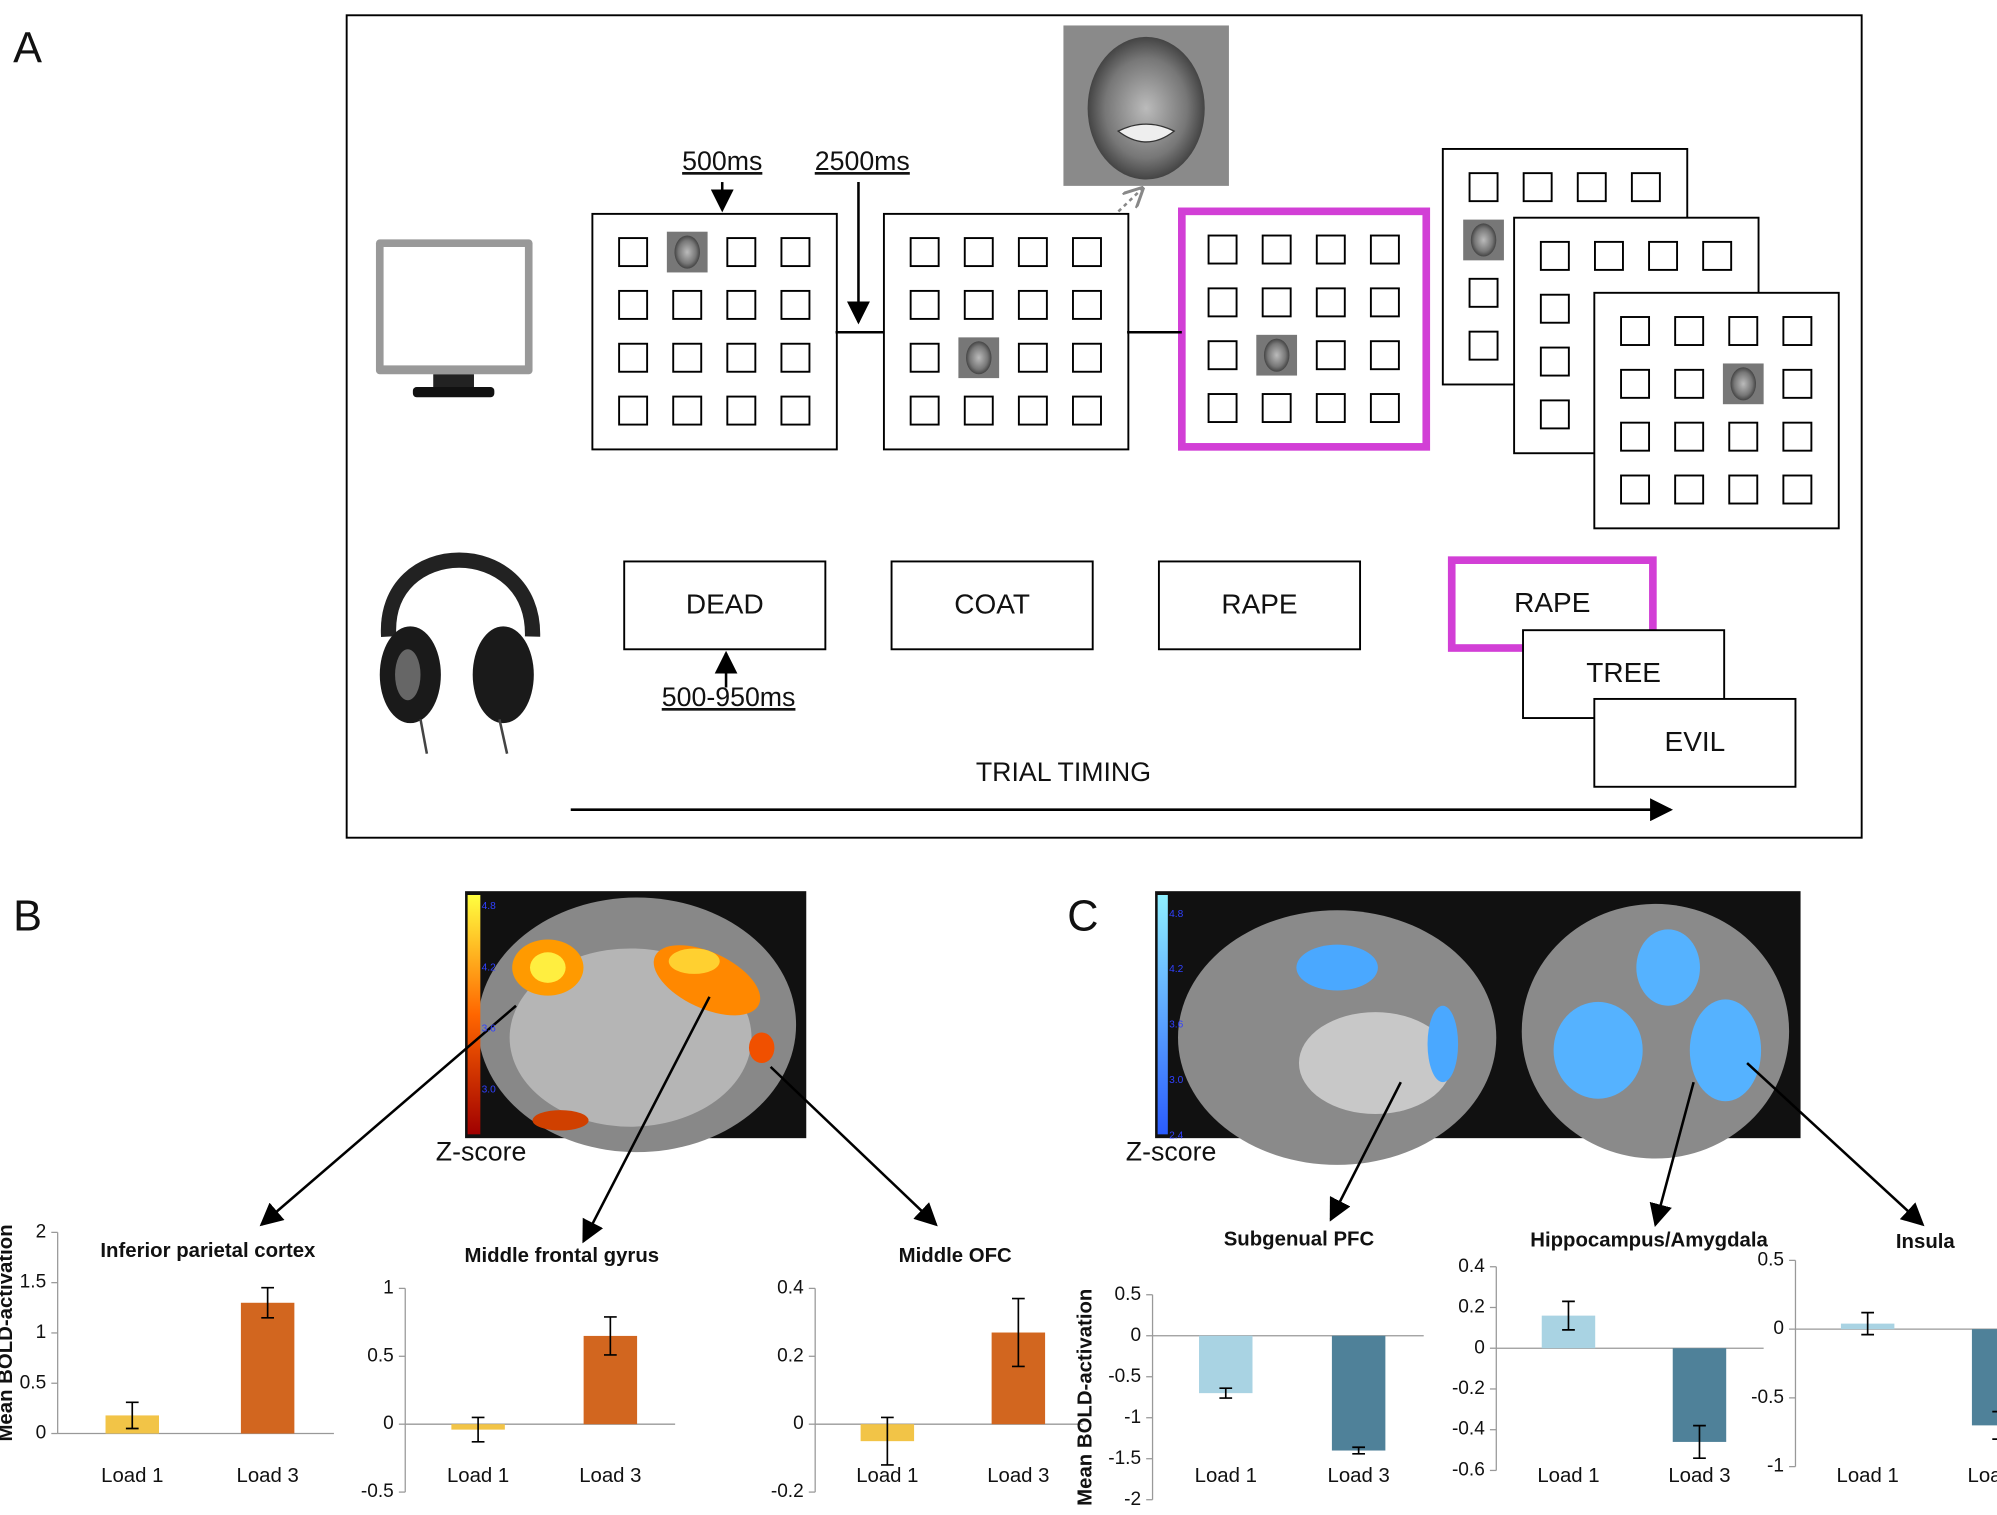  I want to click on y-tick-label: -1, so click(1132, 1417).